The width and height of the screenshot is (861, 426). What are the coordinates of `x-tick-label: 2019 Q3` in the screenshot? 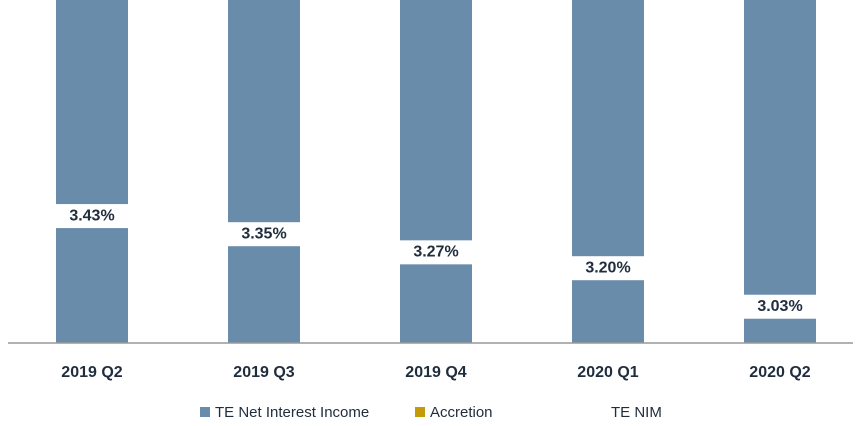 It's located at (263, 372).